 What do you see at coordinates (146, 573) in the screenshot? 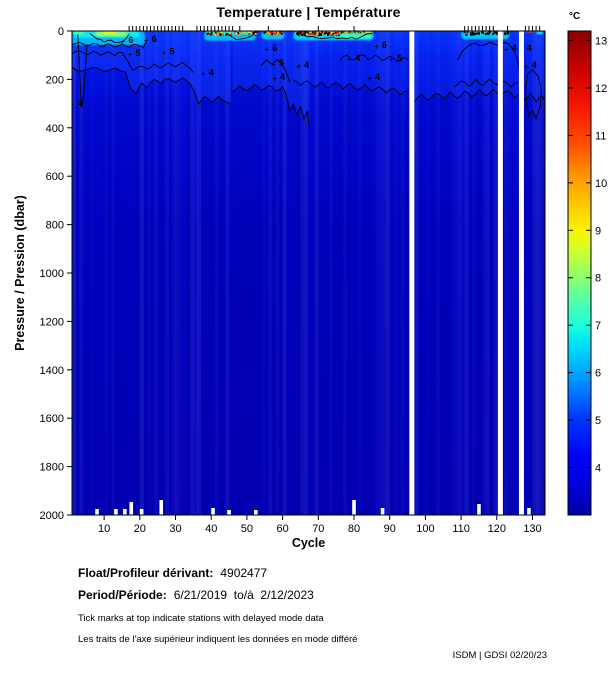
I see `float-id-label: Float/Profileur dérivant:` at bounding box center [146, 573].